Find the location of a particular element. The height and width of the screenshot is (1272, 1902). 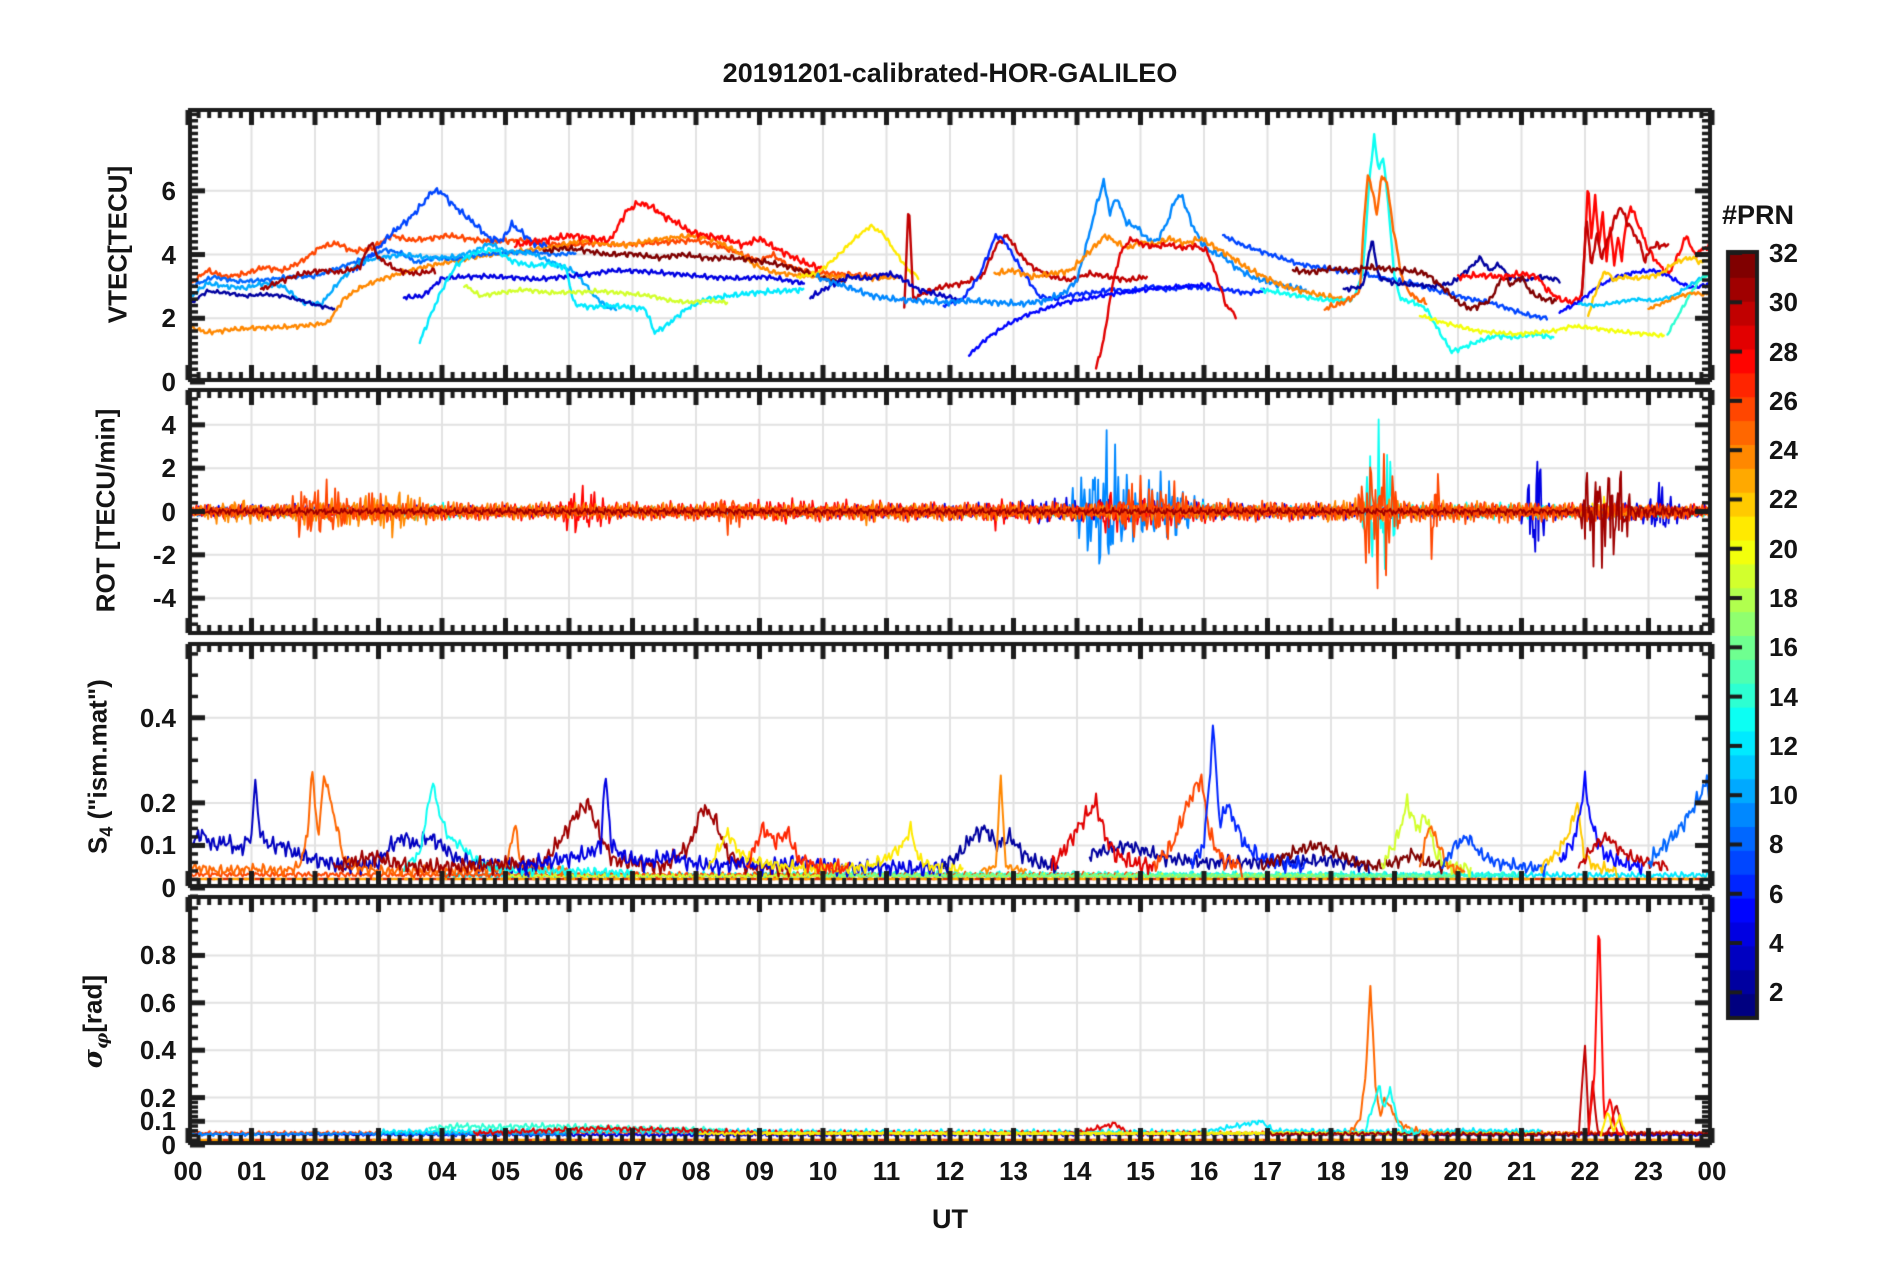

colorbar-tick-label: 24 is located at coordinates (1783, 450).